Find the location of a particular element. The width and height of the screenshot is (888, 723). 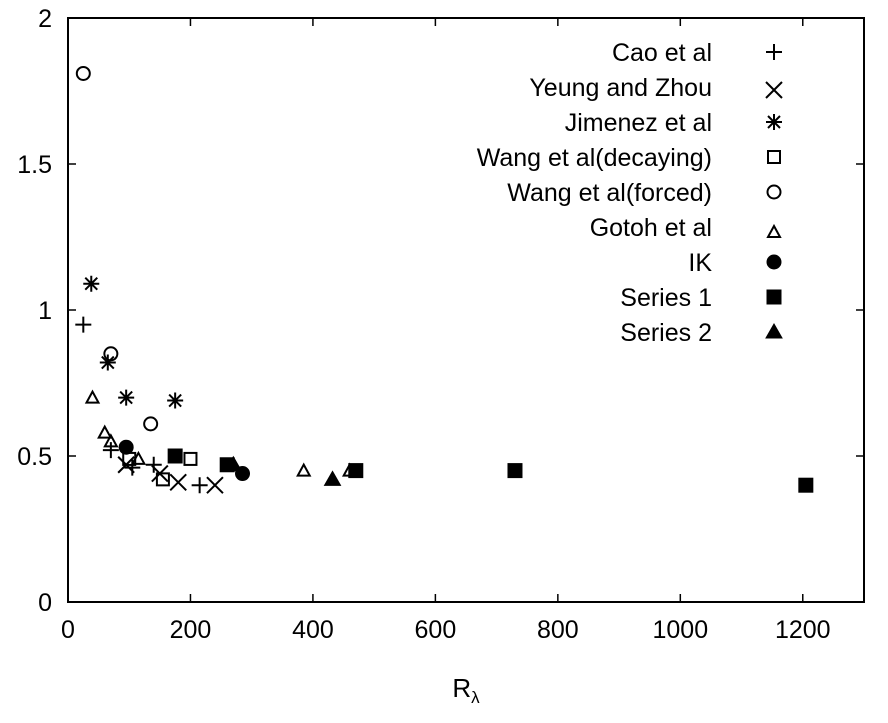

series-plus is located at coordinates (141, 405).